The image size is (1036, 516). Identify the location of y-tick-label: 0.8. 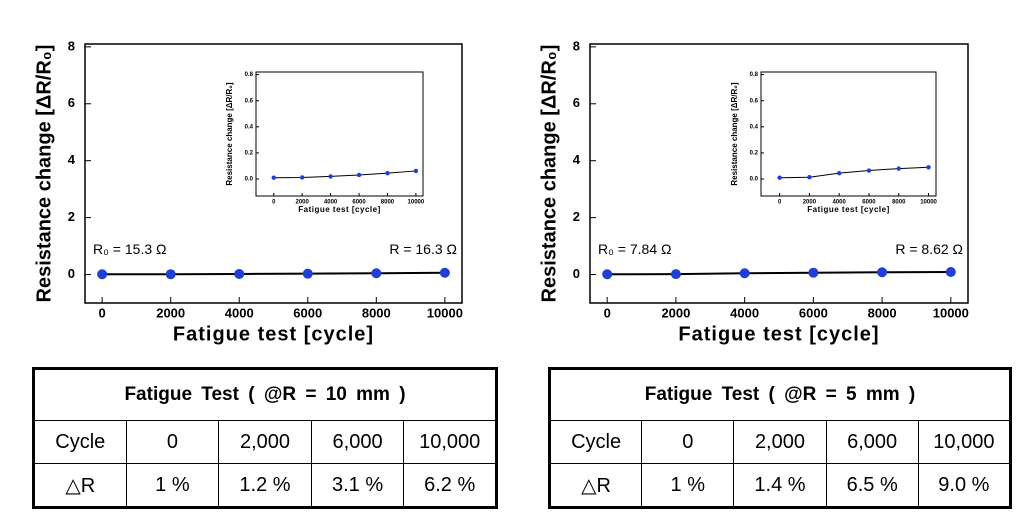
(249, 75).